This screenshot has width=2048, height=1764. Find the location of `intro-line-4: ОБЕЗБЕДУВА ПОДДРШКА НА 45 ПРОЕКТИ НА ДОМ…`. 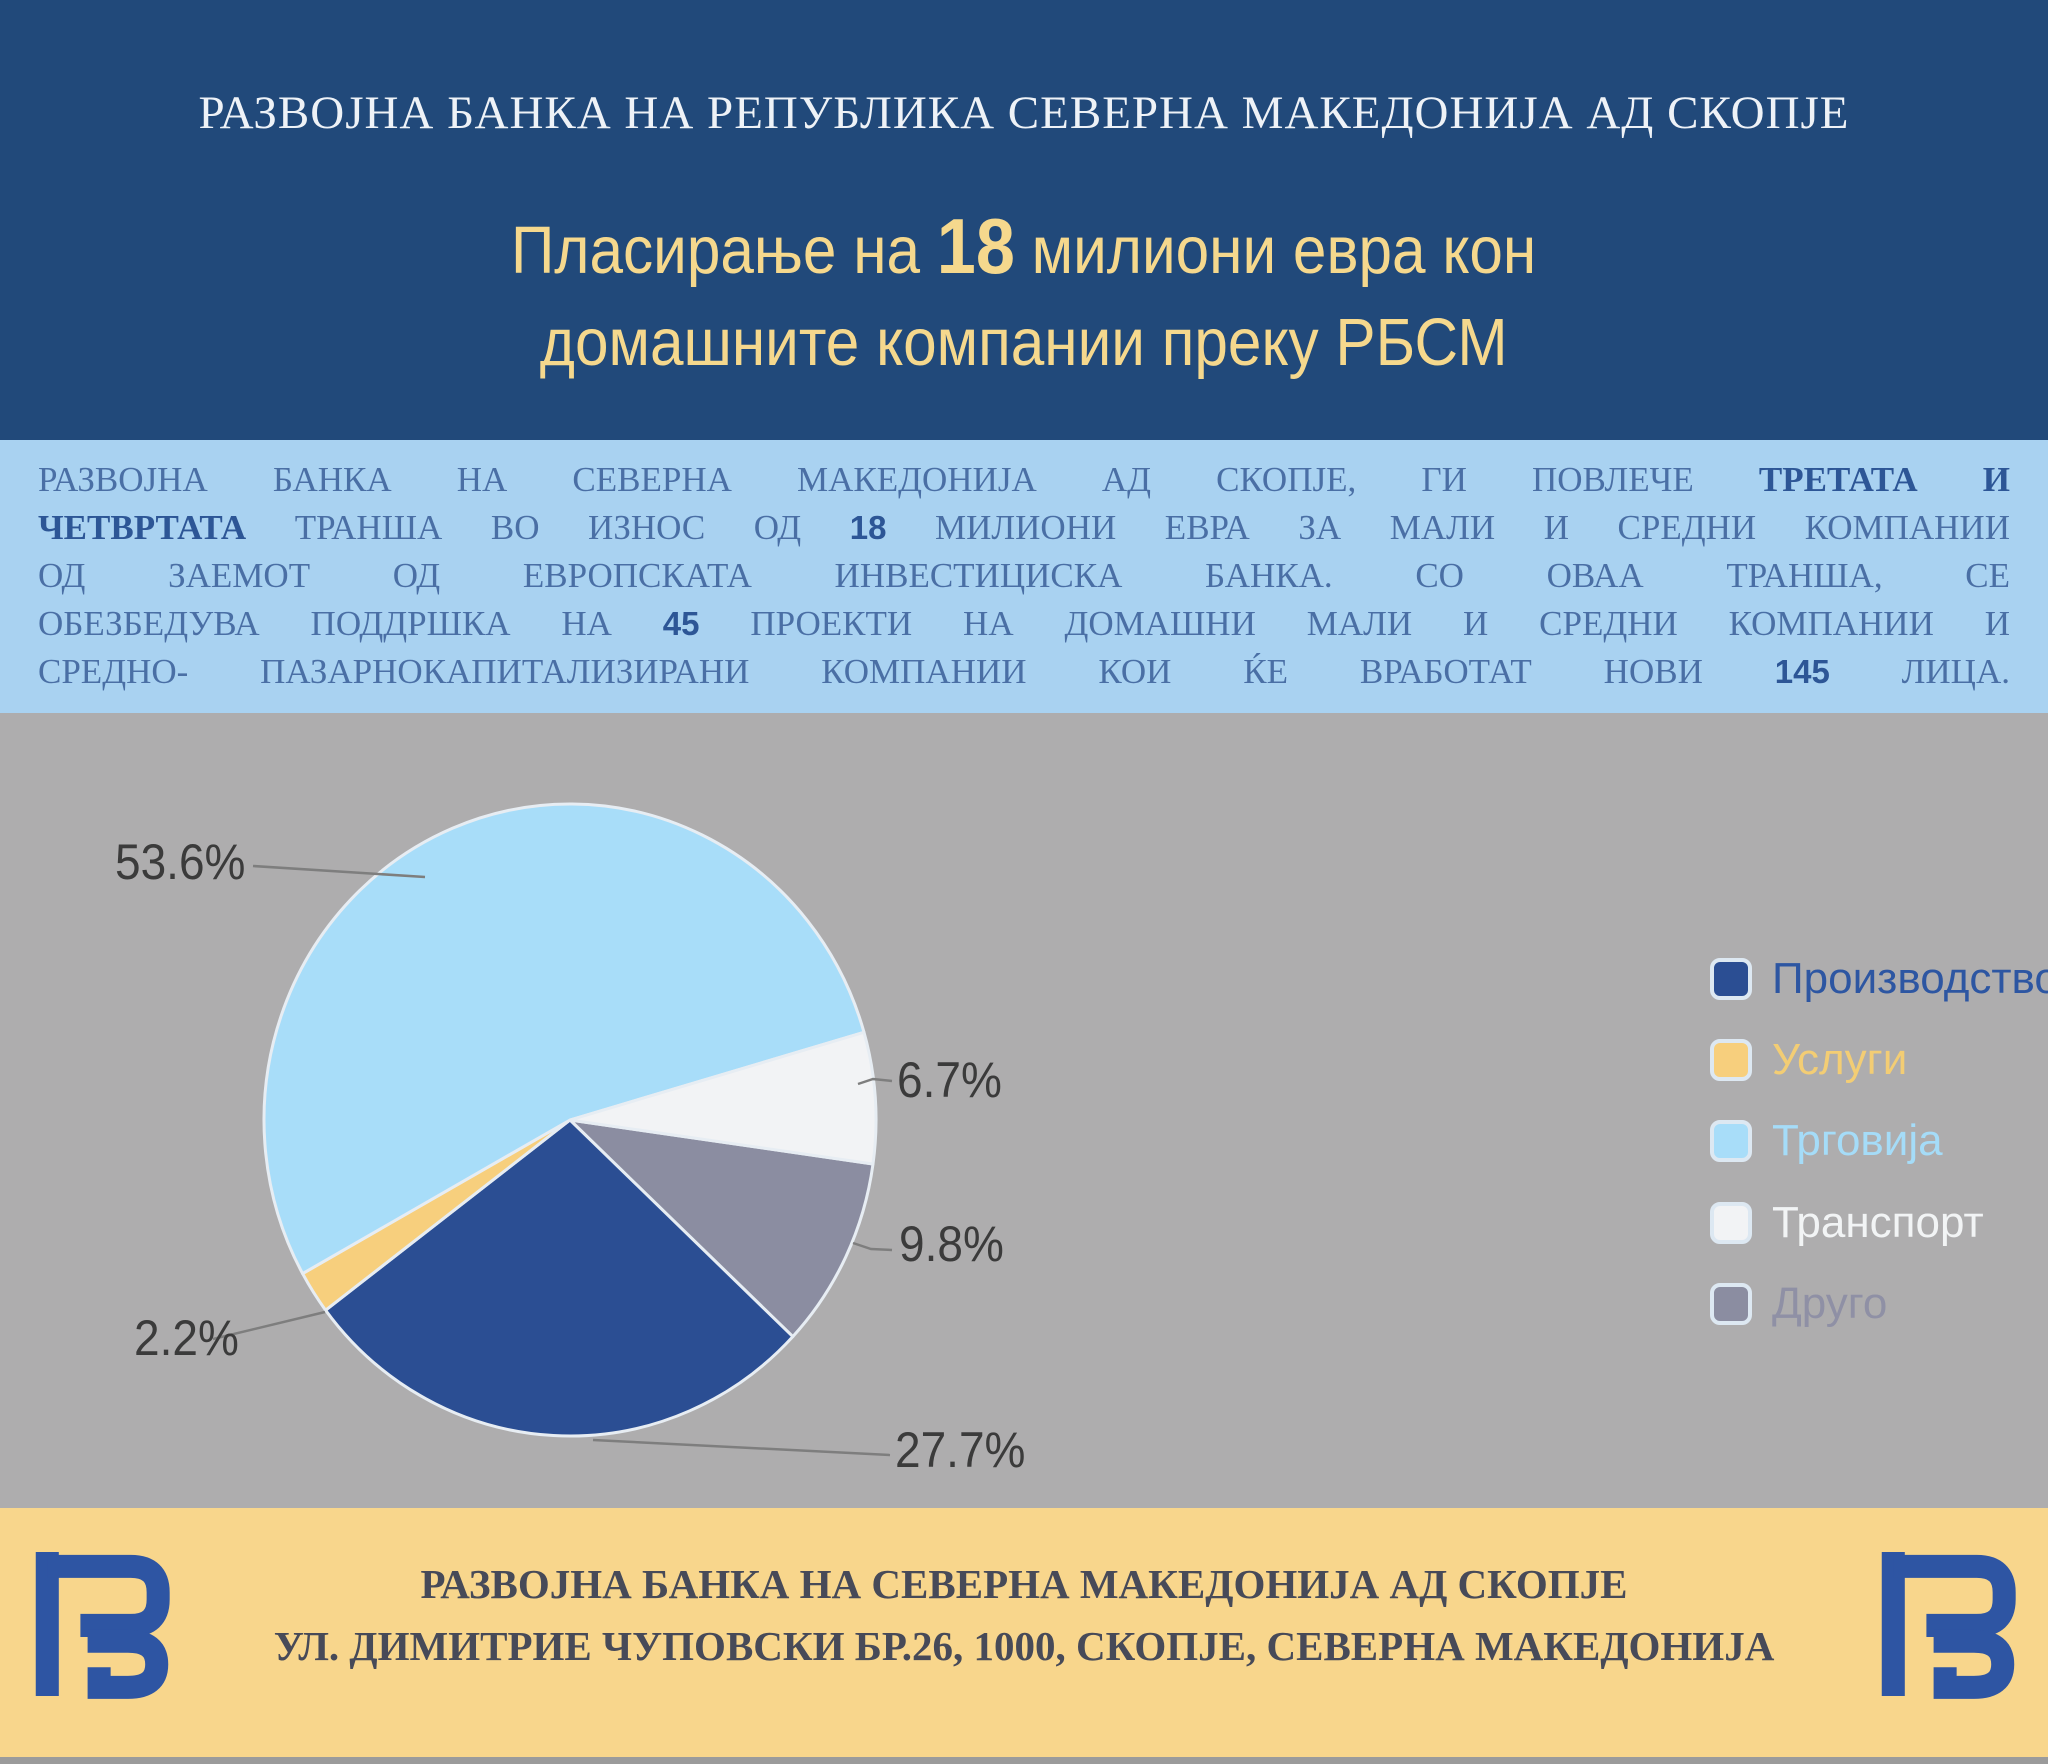

intro-line-4: ОБЕЗБЕДУВА ПОДДРШКА НА 45 ПРОЕКТИ НА ДОМ… is located at coordinates (1024, 623).